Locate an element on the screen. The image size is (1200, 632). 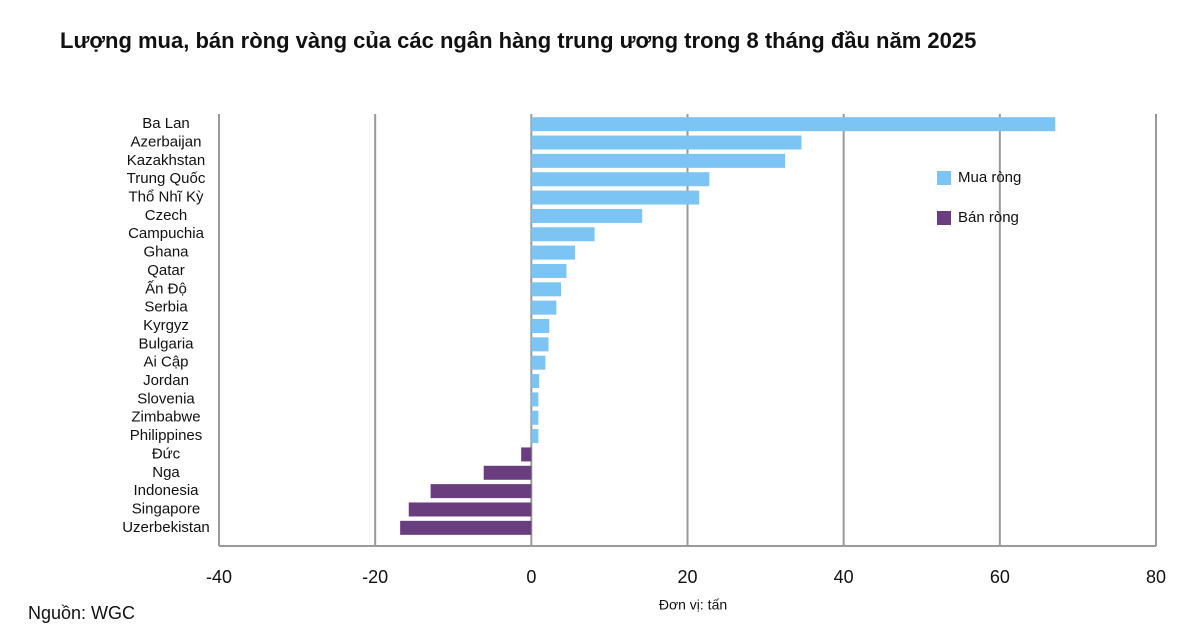
y-tick-label: Jordan is located at coordinates (166, 380).